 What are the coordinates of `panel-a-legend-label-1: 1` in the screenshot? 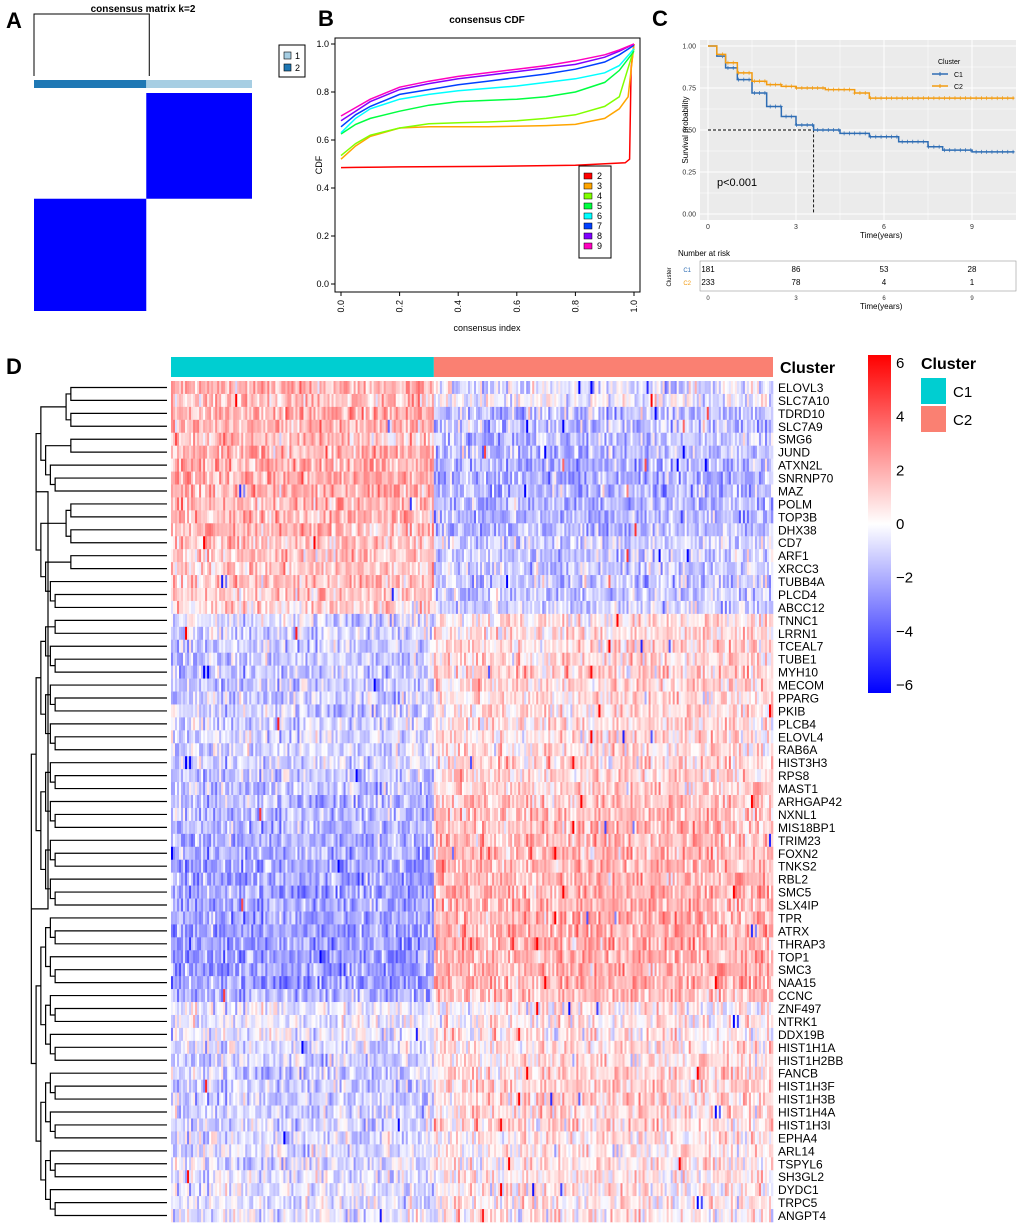 It's located at (297, 56).